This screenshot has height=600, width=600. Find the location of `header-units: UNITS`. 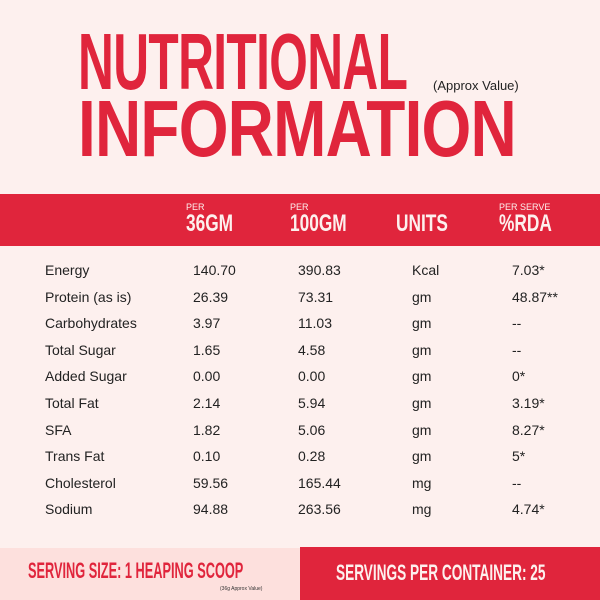

header-units: UNITS is located at coordinates (432, 219).